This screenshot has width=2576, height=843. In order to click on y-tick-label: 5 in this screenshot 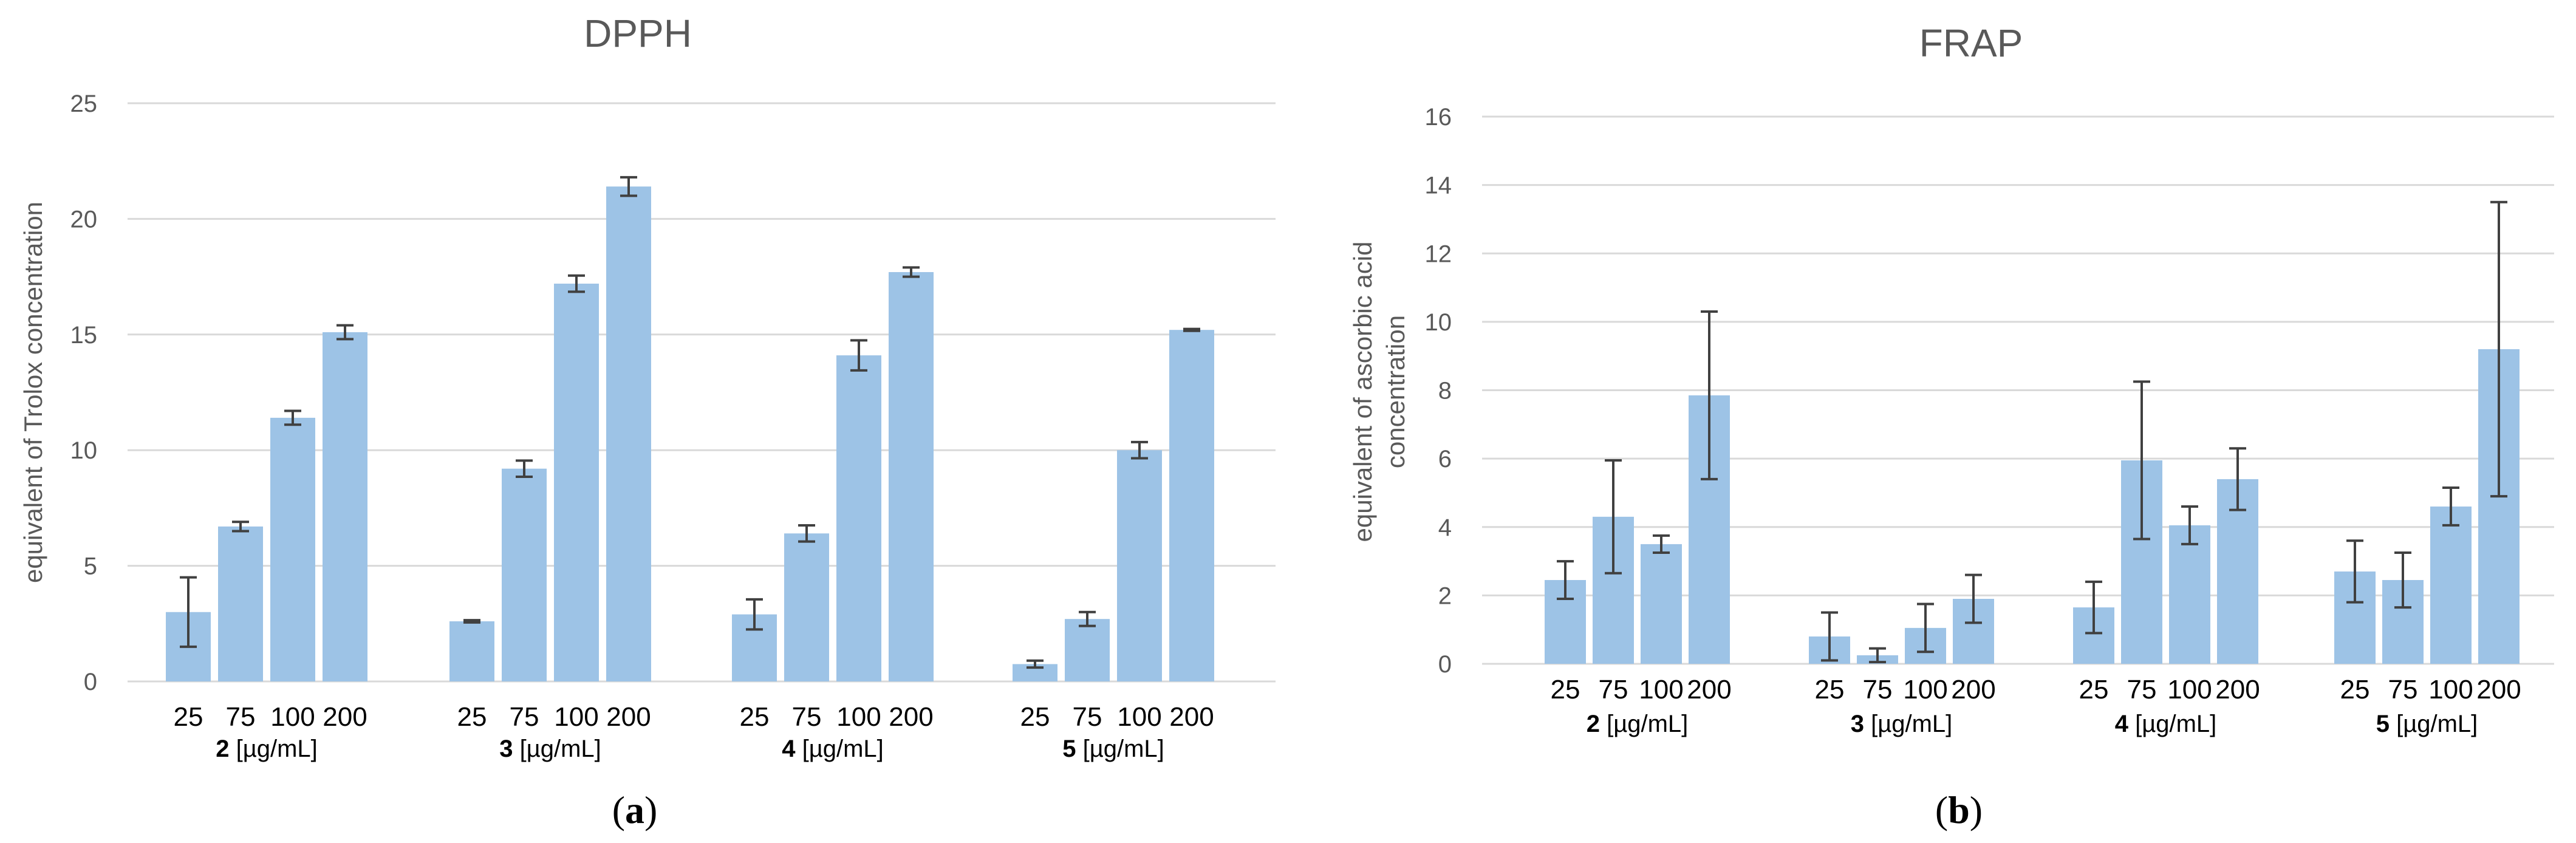, I will do `click(90, 566)`.